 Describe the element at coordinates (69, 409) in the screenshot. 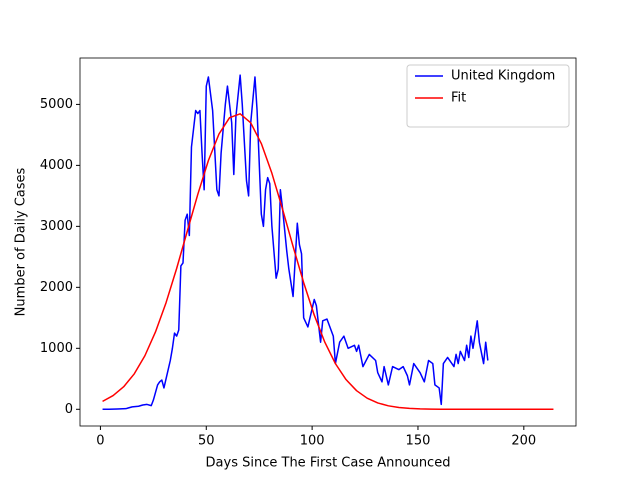

I see `y-tick-label: 0` at that location.